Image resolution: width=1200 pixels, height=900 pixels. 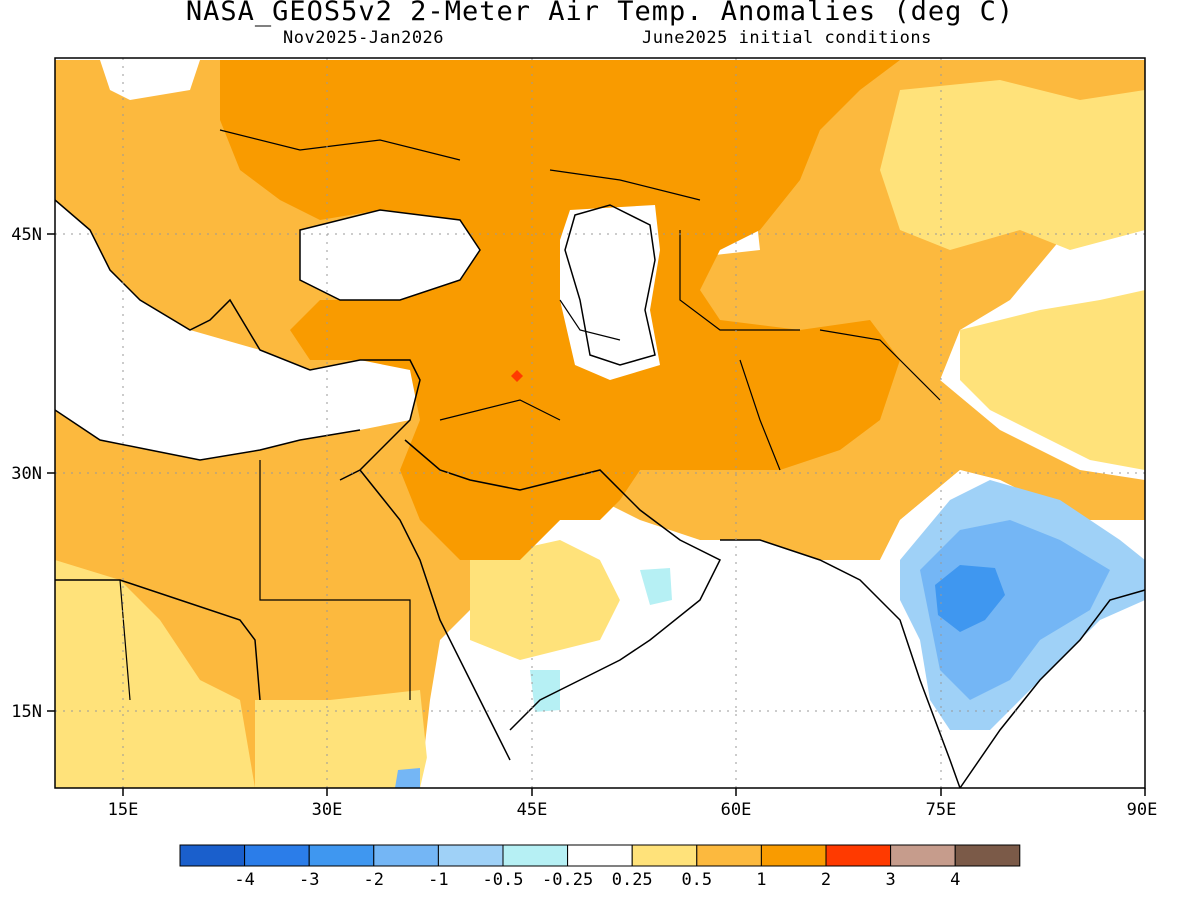 I want to click on colorbar-label: -3, so click(x=309, y=880).